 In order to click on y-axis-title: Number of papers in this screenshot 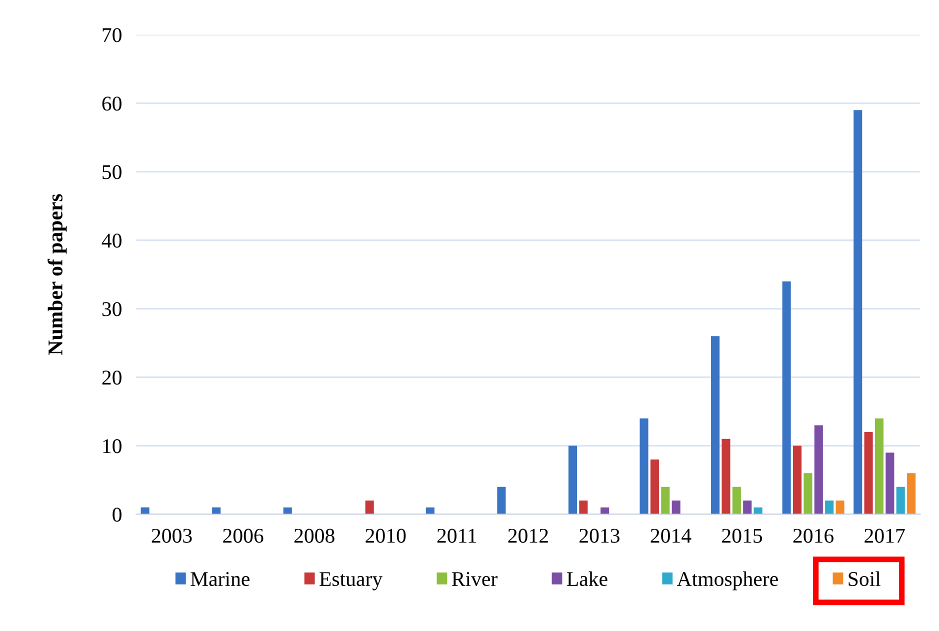, I will do `click(57, 274)`.